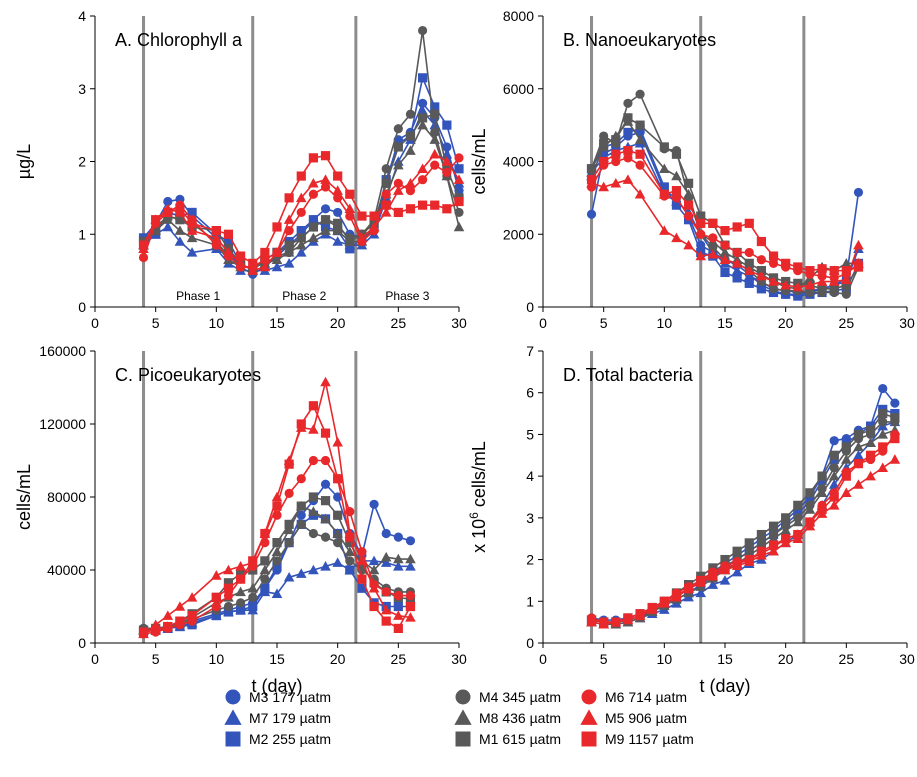  I want to click on legend-label: M8 436 µatm, so click(520, 718).